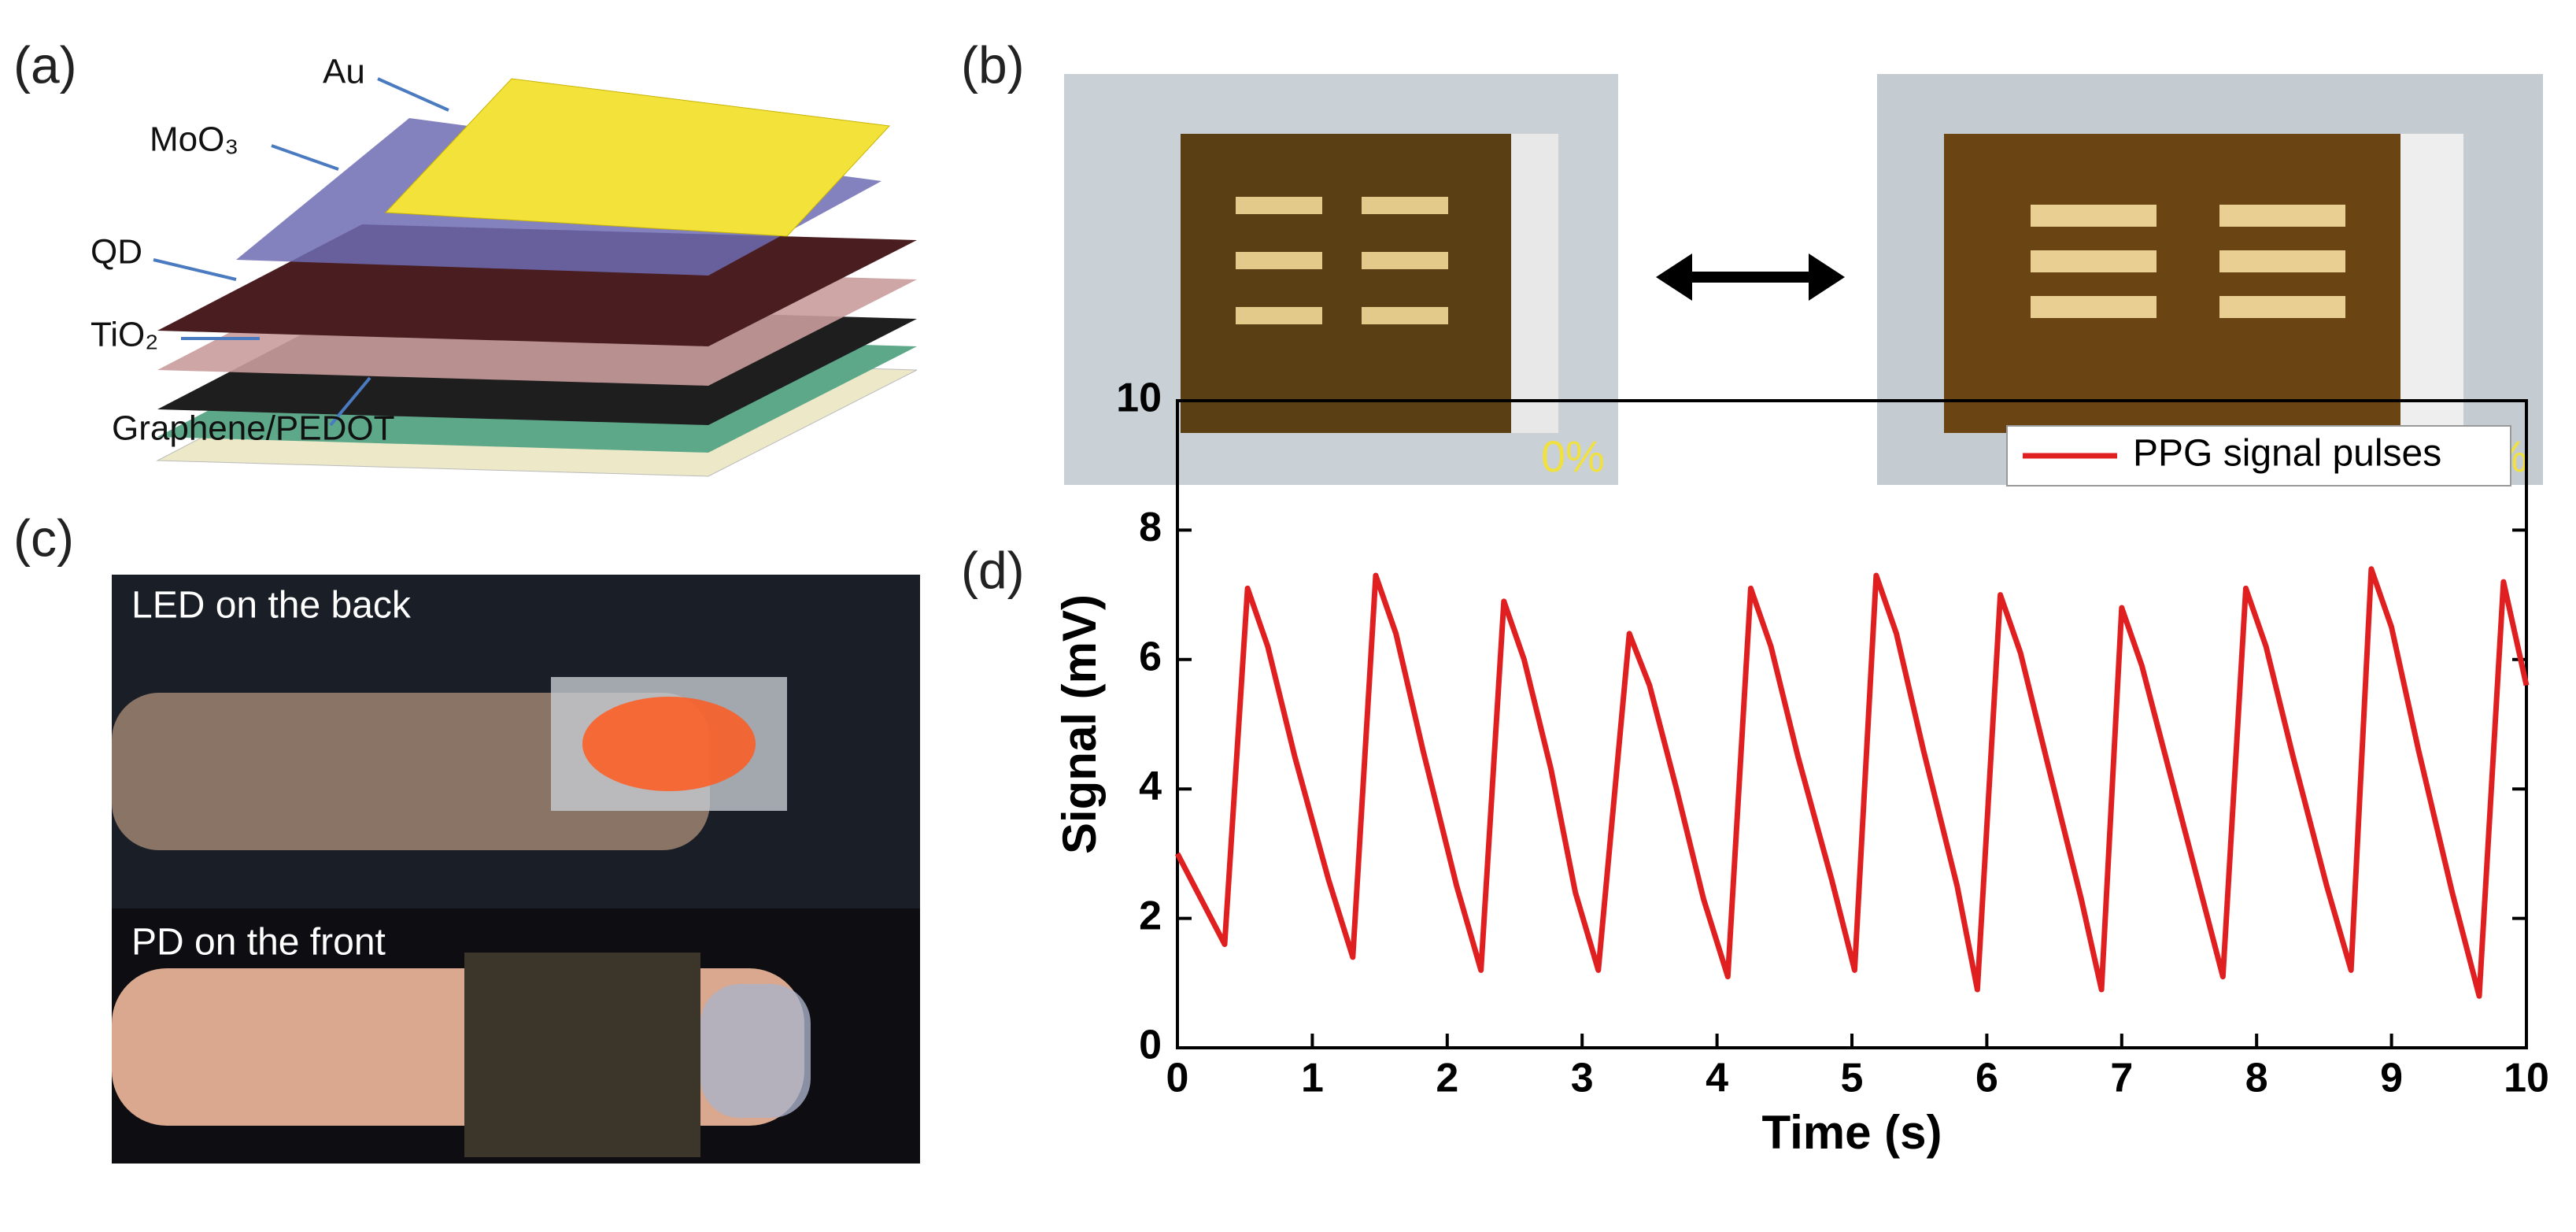  I want to click on x-tick-label: 5, so click(1852, 1078).